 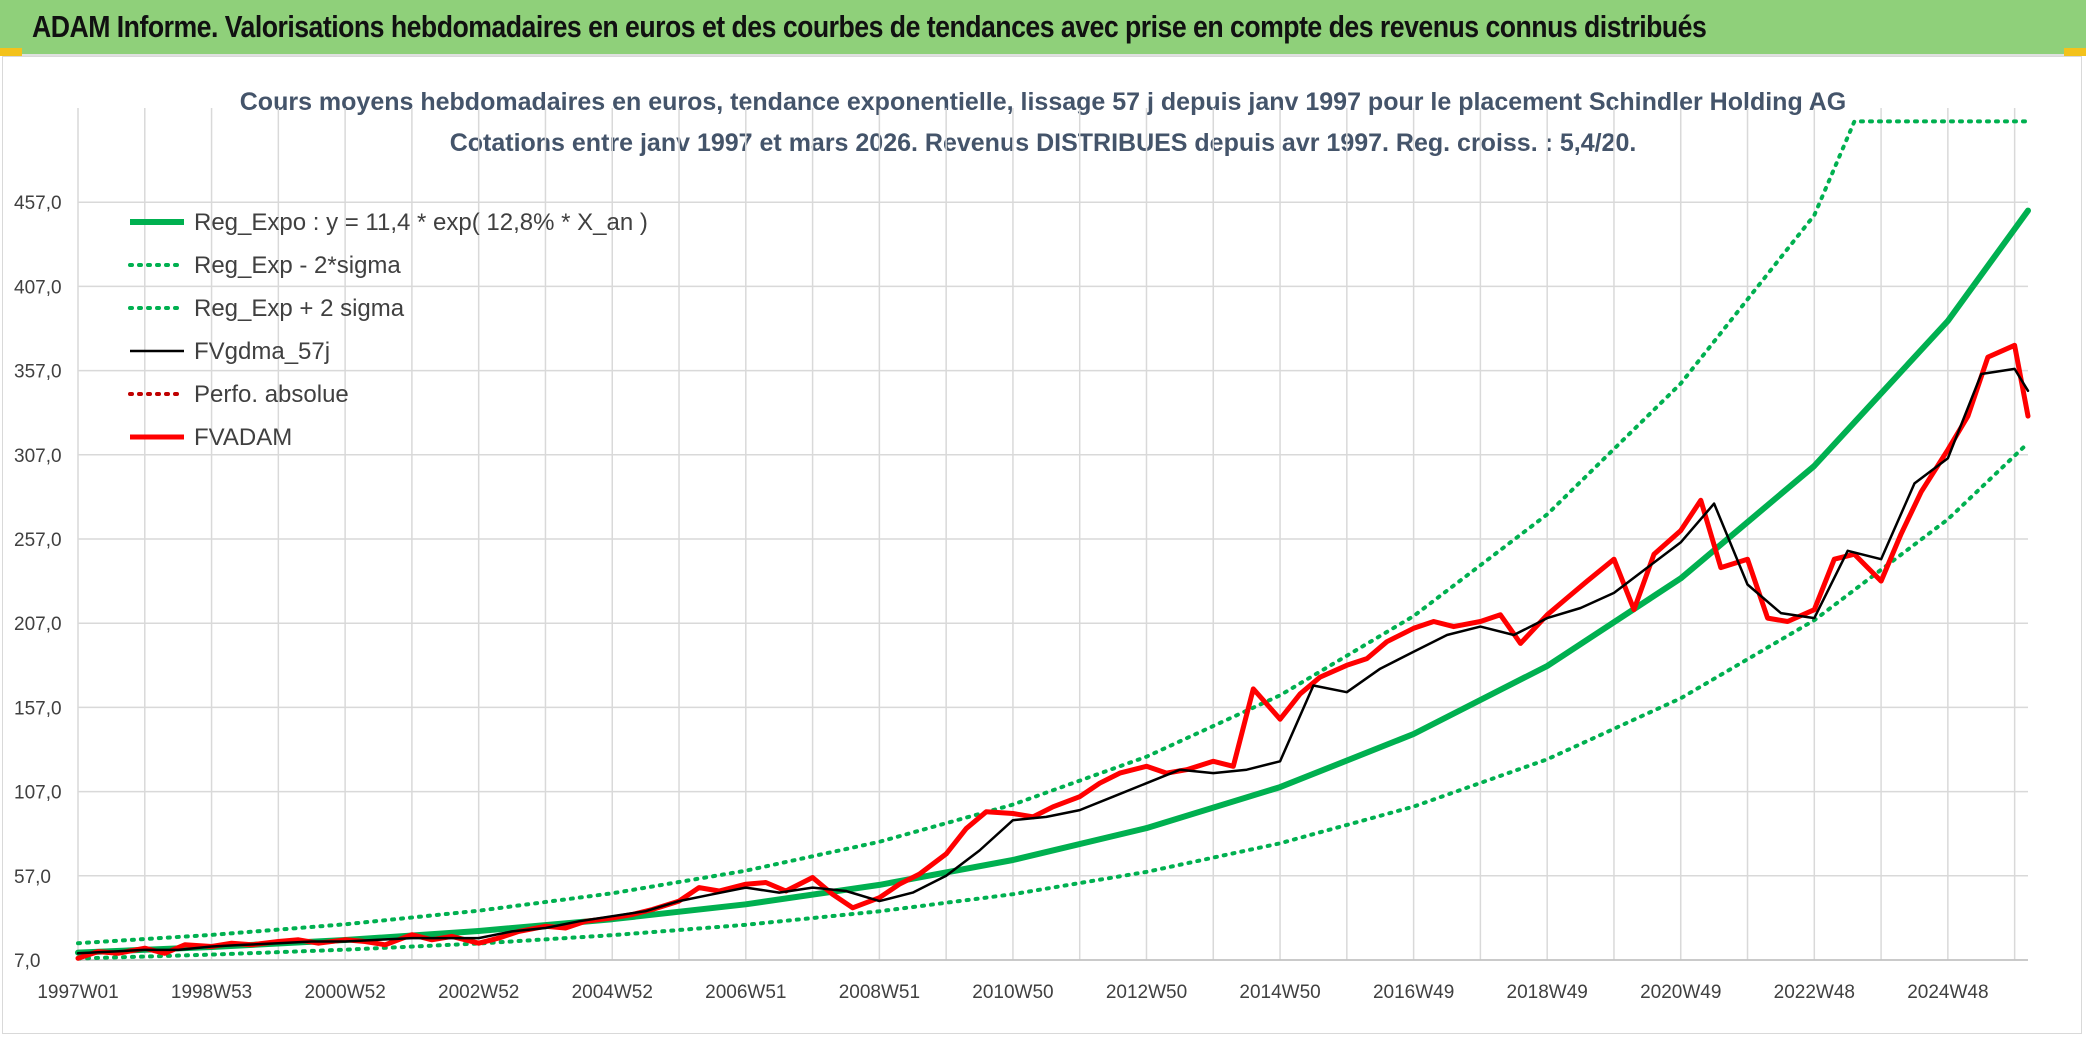 I want to click on x-tick-label: 2016W49, so click(x=1413, y=992).